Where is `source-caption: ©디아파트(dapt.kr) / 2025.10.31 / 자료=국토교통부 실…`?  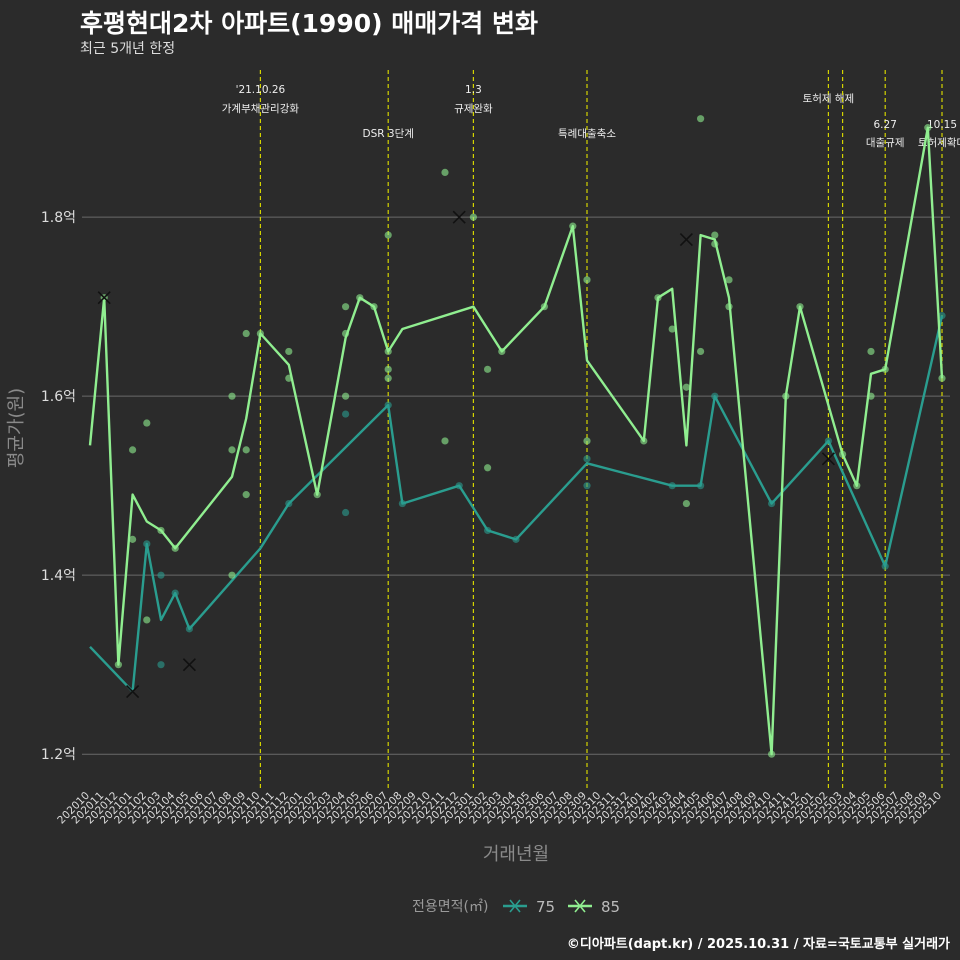
source-caption: ©디아파트(dapt.kr) / 2025.10.31 / 자료=국토교통부 실… is located at coordinates (758, 944).